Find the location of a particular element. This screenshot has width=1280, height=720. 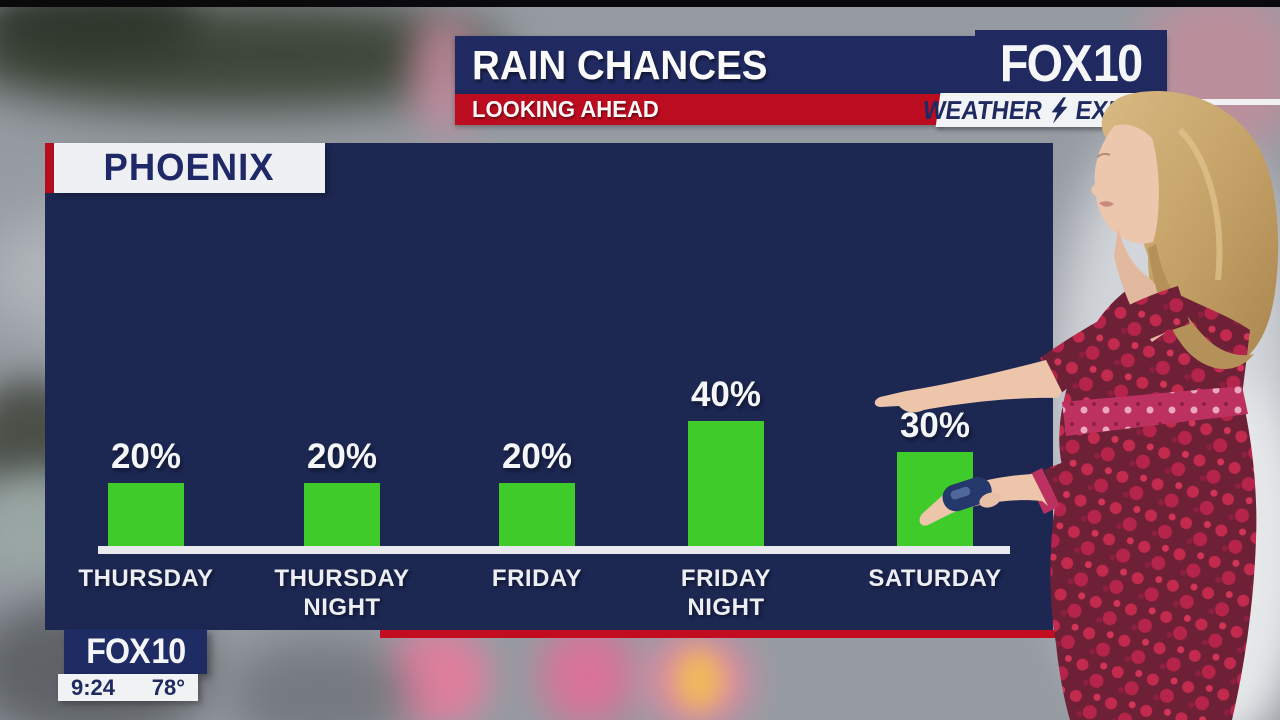

axis-label-saturday: SATURDAY is located at coordinates (935, 578).